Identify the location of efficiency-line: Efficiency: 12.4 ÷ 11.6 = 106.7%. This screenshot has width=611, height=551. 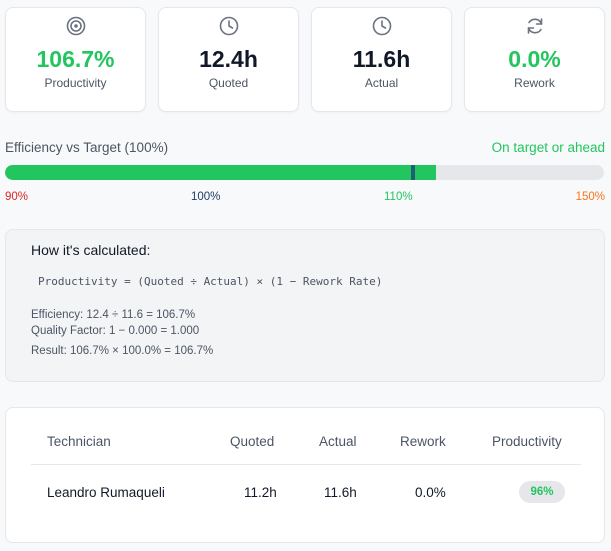
(113, 315).